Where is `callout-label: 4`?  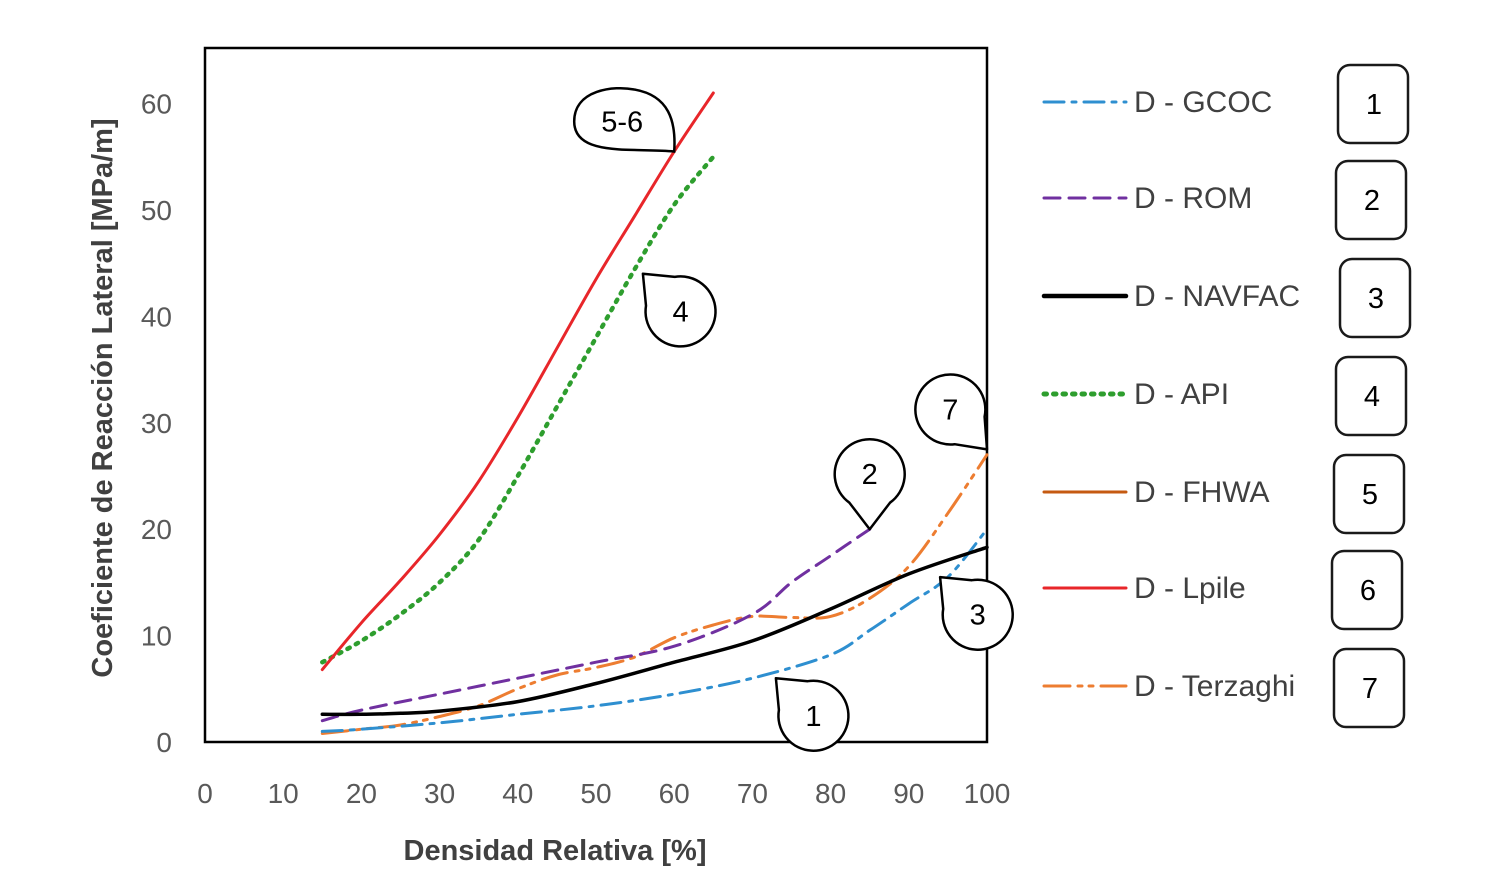 callout-label: 4 is located at coordinates (680, 312).